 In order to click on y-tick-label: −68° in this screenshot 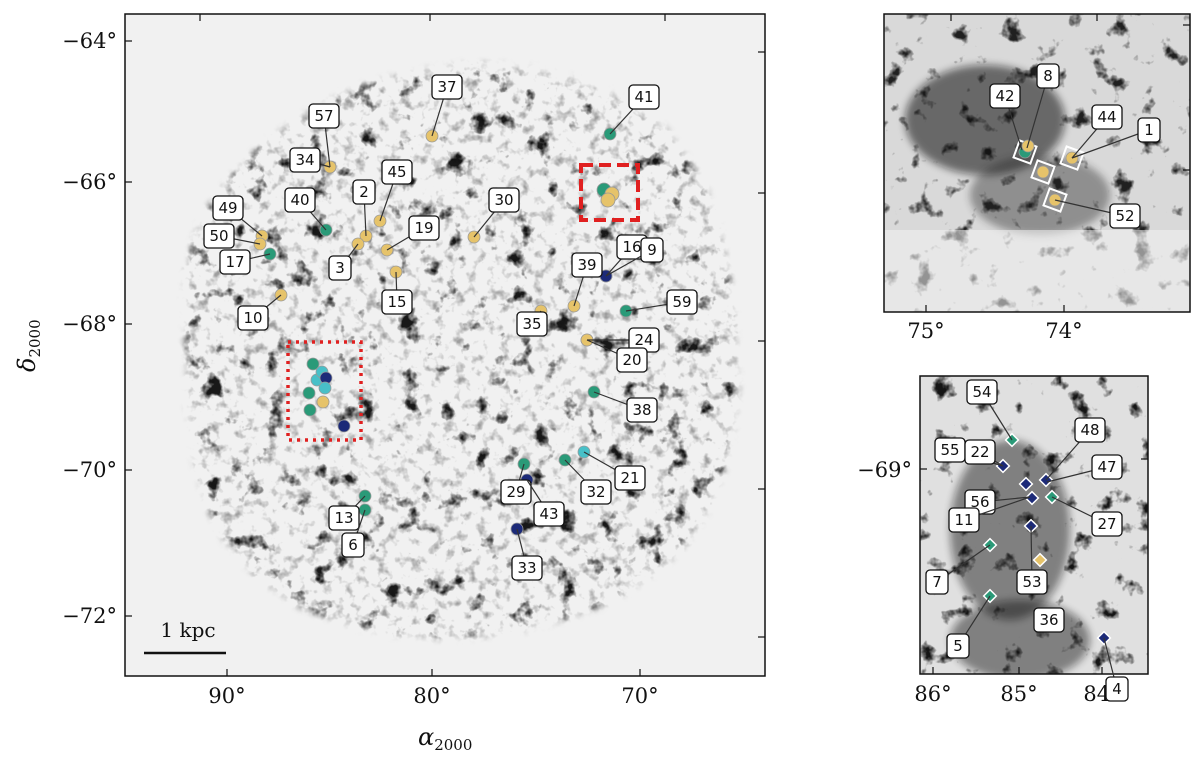, I will do `click(89, 324)`.